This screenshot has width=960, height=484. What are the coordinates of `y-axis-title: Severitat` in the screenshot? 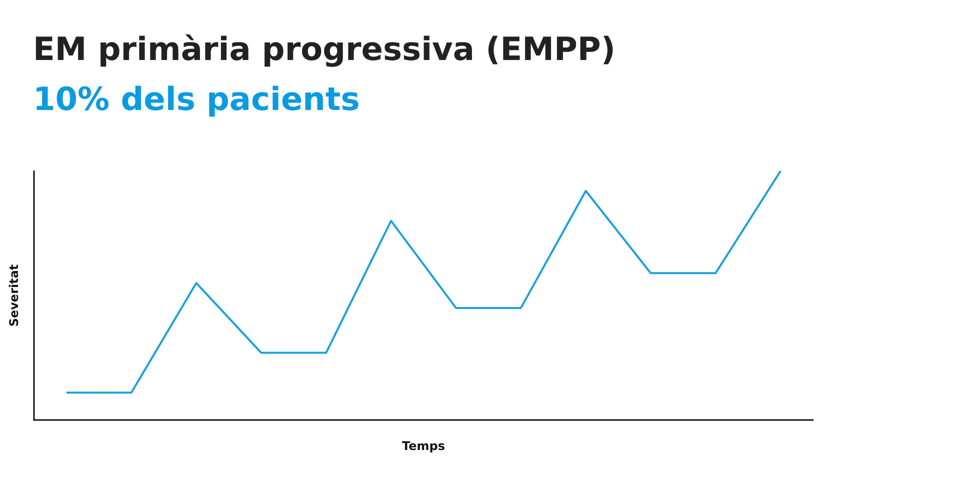 It's located at (14, 295).